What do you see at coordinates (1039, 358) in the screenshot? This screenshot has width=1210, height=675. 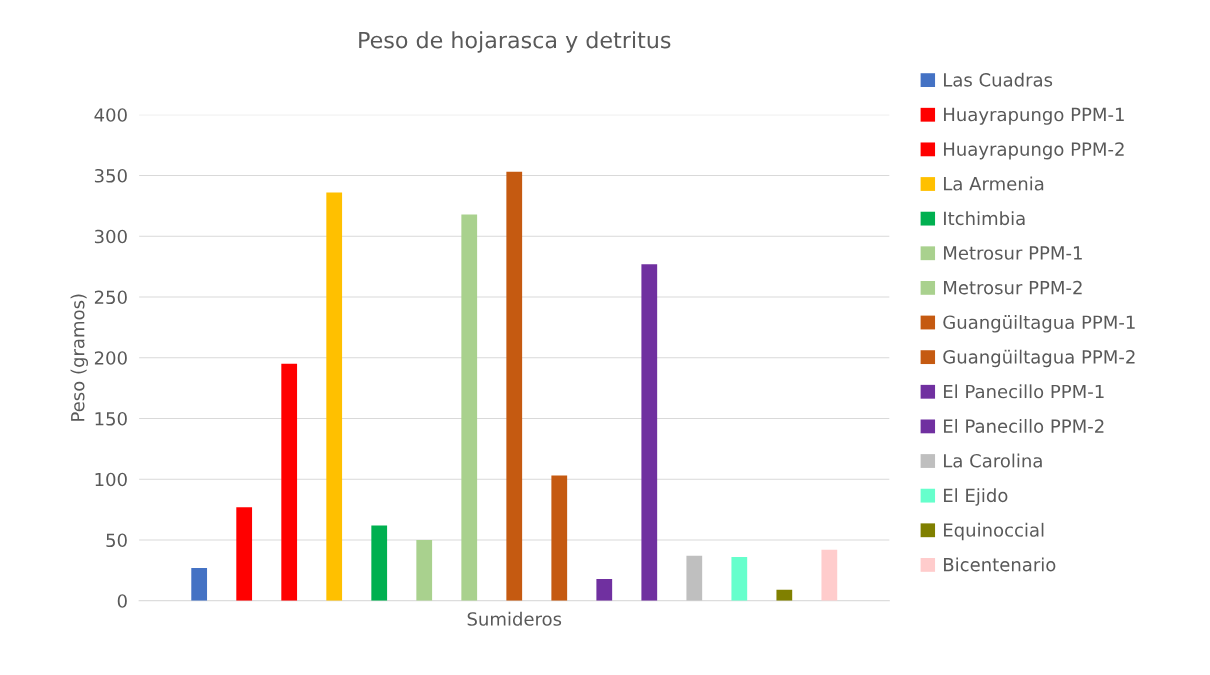 I see `legend-label: Guangüiltagua PPM-2` at bounding box center [1039, 358].